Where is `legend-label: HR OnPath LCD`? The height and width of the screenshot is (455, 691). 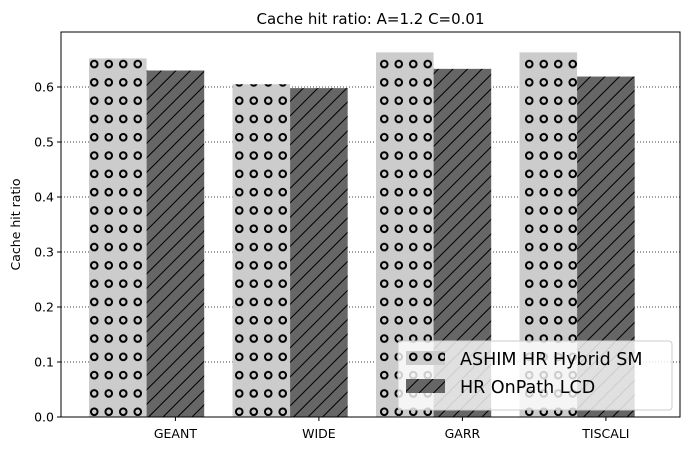 legend-label: HR OnPath LCD is located at coordinates (527, 388).